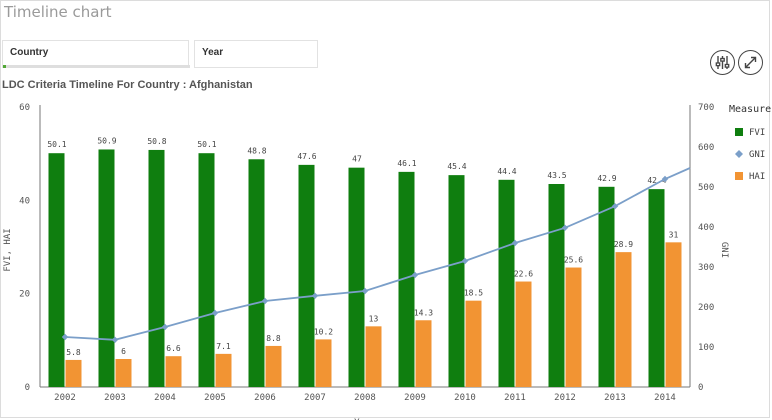 The image size is (772, 420). I want to click on expand-icon, so click(750, 62).